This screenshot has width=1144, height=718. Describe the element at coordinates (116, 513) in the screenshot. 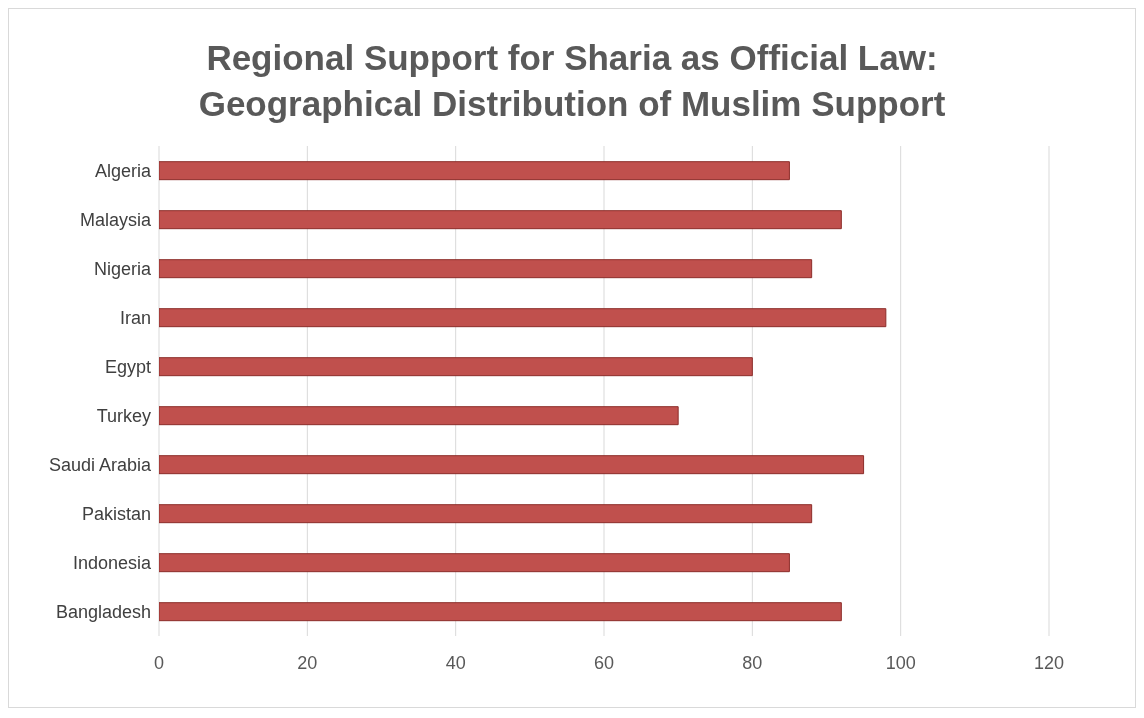

I see `y-tick-label: Pakistan` at that location.